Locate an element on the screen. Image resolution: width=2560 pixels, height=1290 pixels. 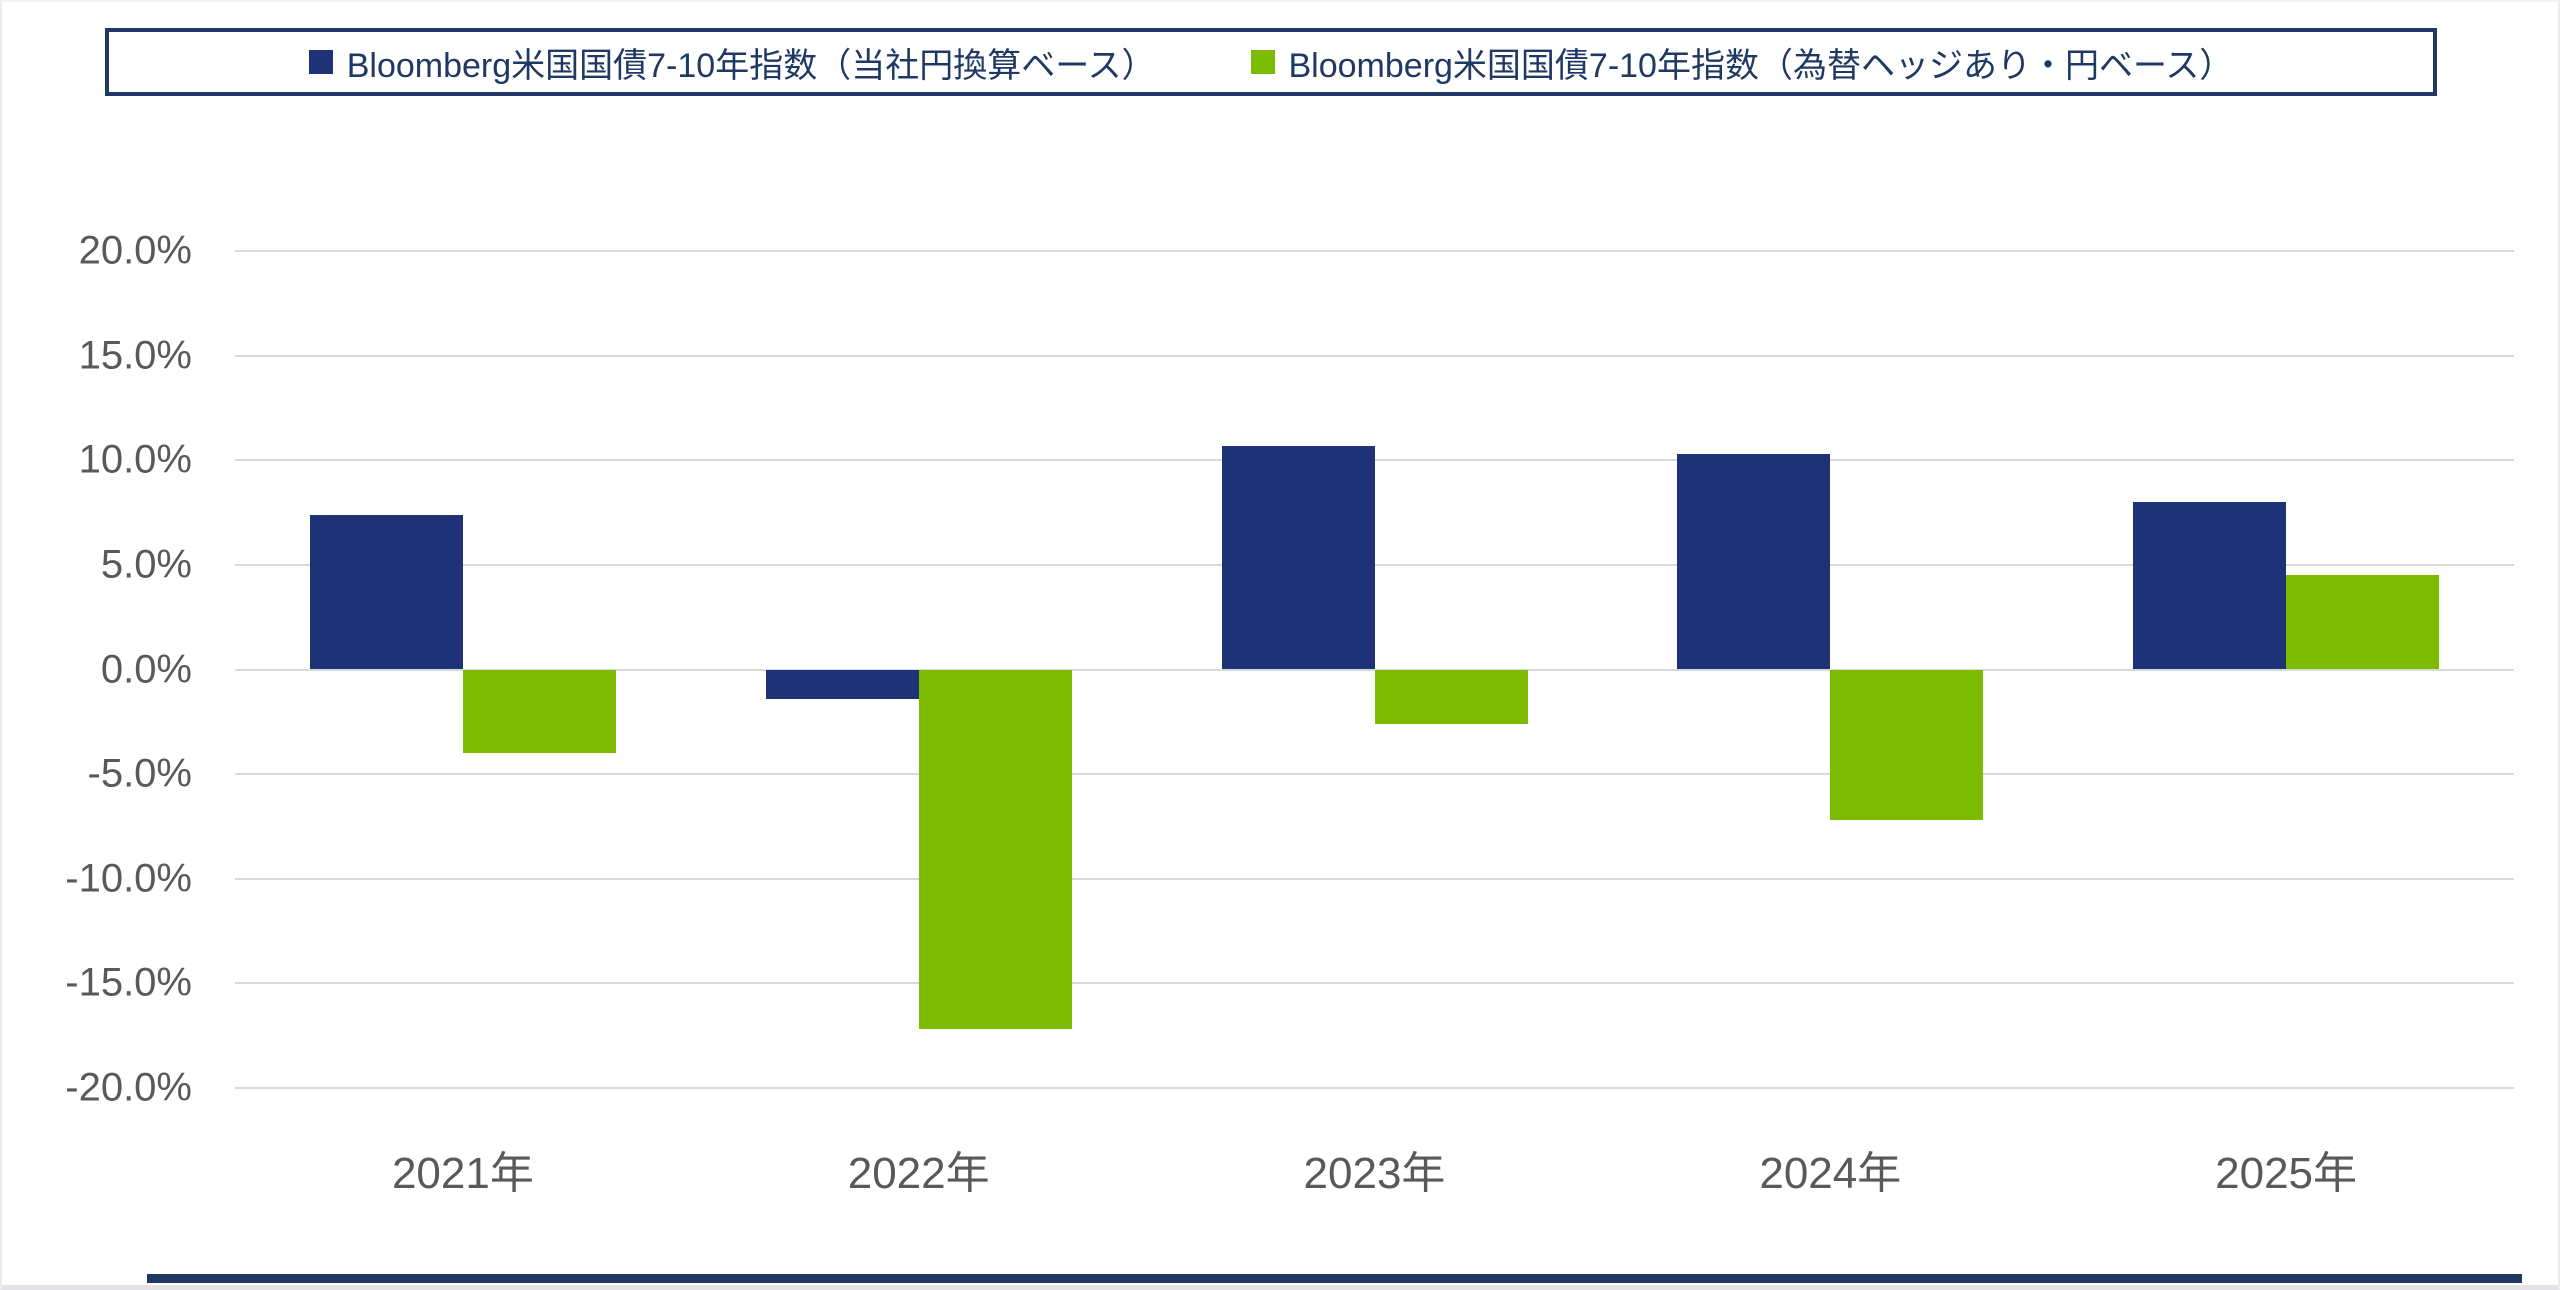
y-axis-tick-label: -20.0% is located at coordinates (128, 1087).